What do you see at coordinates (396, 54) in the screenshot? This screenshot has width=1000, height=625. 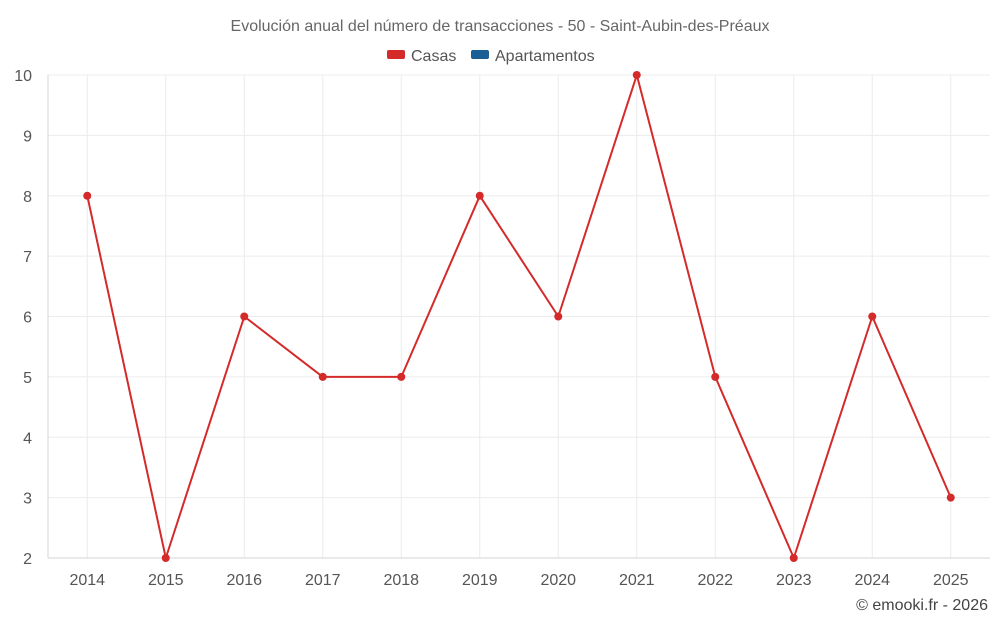 I see `legend-swatch-casas` at bounding box center [396, 54].